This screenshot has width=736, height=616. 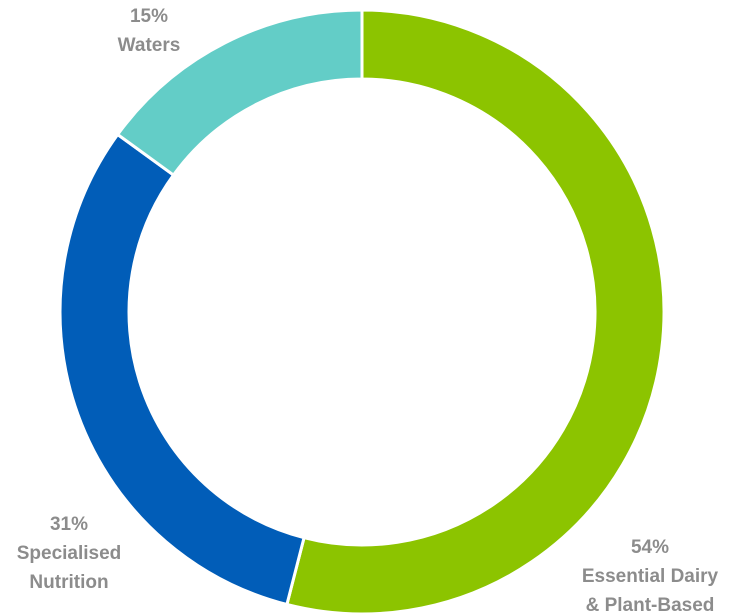 I want to click on slice-label-waters: 15% Waters, so click(x=149, y=31).